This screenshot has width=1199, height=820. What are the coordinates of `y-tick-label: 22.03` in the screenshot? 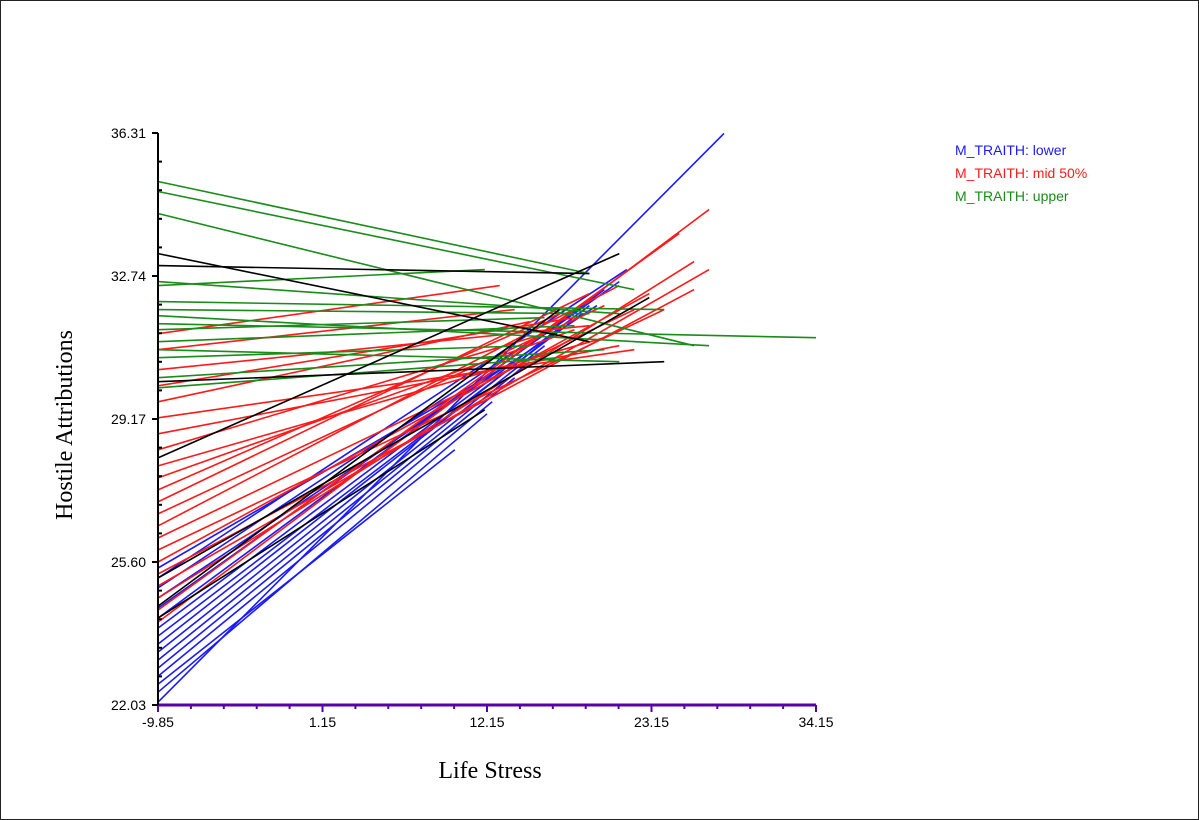 It's located at (128, 705).